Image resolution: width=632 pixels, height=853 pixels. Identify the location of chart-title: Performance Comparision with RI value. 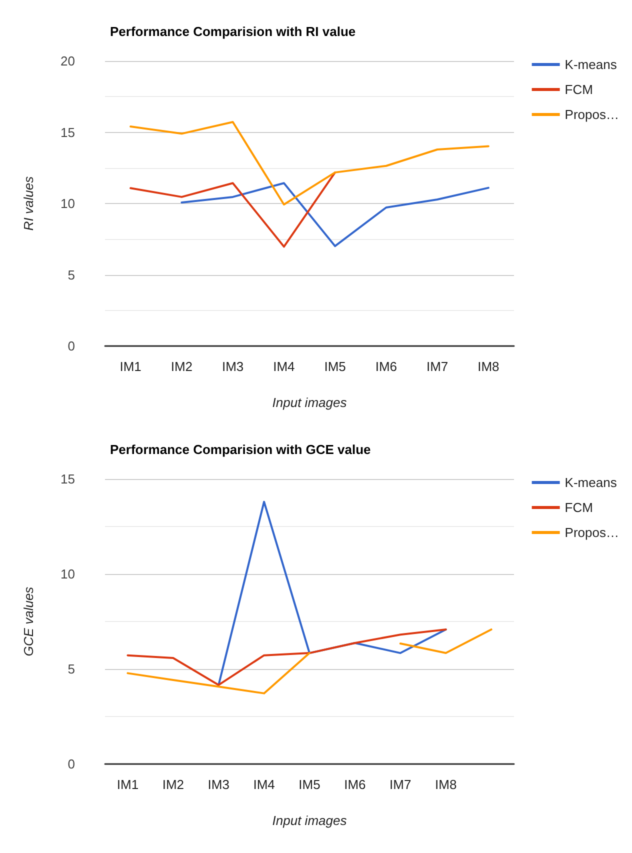
(233, 31).